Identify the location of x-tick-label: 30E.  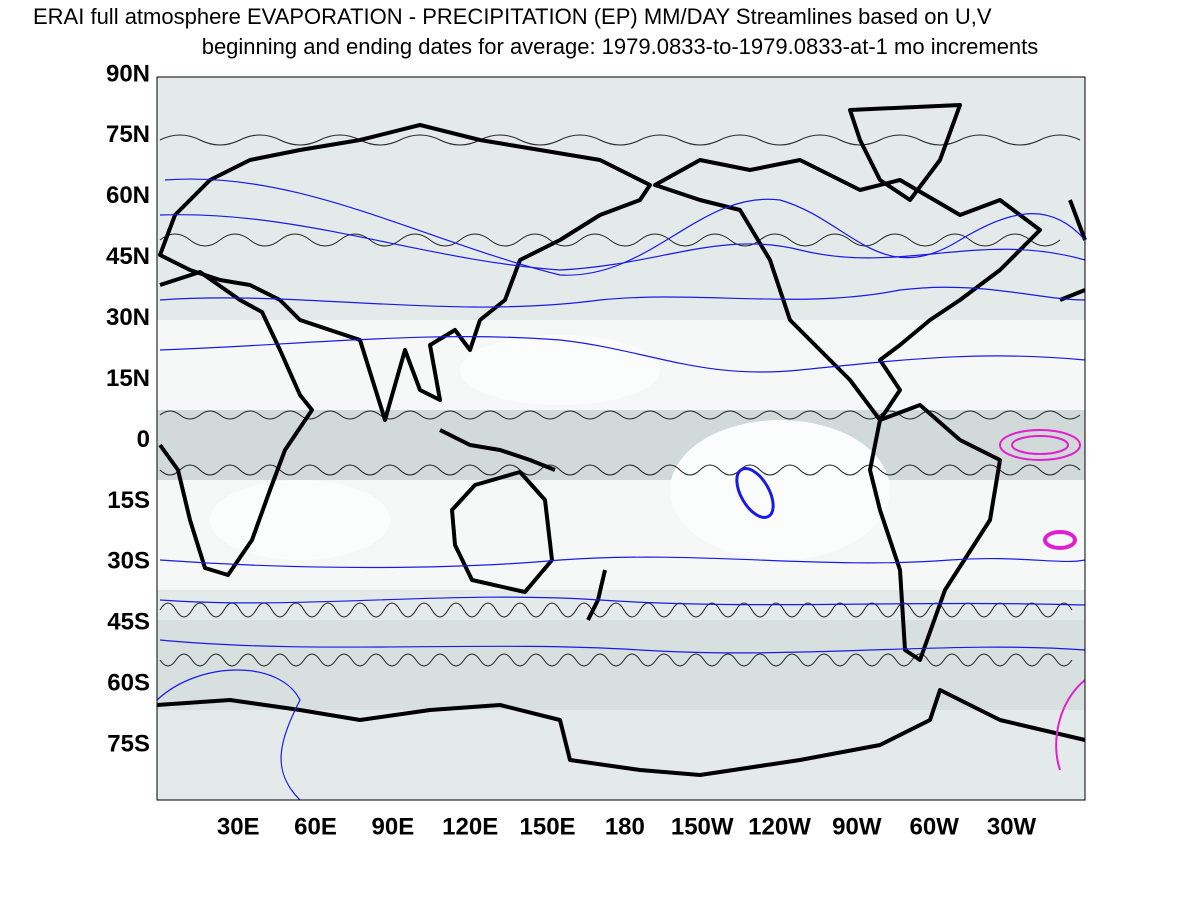
(238, 826).